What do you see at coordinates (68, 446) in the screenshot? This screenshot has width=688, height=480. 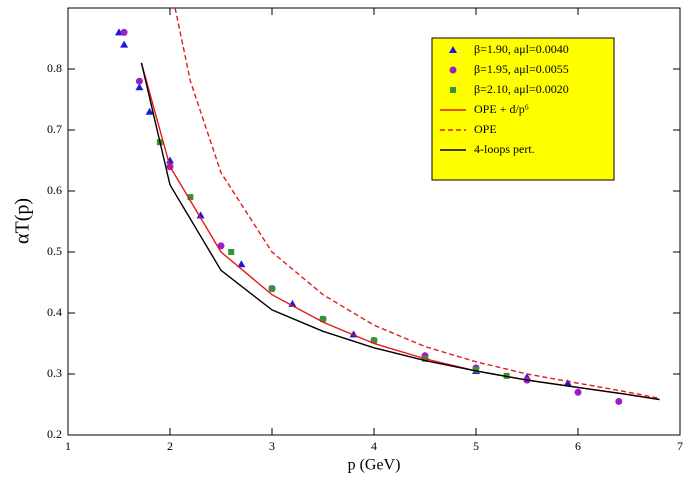 I see `x-tick-label: 1` at bounding box center [68, 446].